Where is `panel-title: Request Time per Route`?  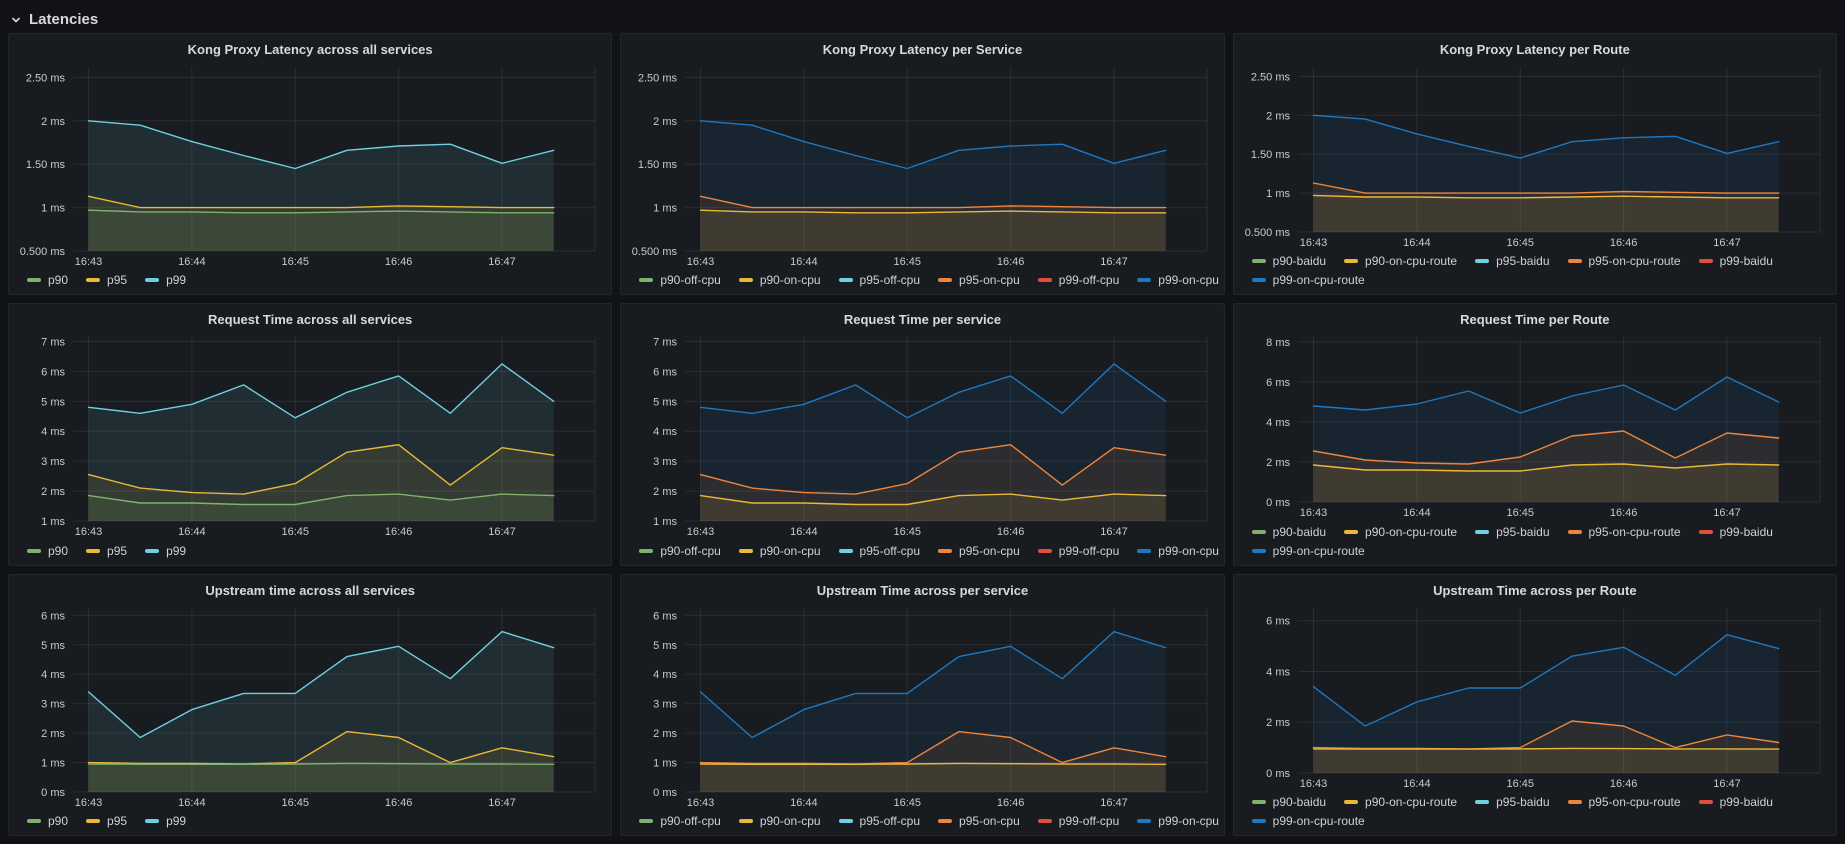 panel-title: Request Time per Route is located at coordinates (1535, 320).